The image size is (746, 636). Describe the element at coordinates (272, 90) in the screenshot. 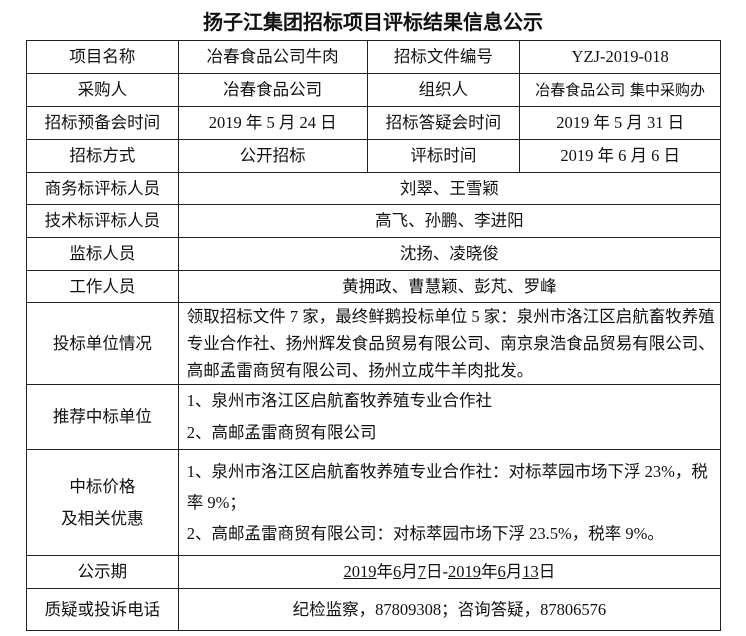

I see `buyer: 冶春食品公司` at that location.